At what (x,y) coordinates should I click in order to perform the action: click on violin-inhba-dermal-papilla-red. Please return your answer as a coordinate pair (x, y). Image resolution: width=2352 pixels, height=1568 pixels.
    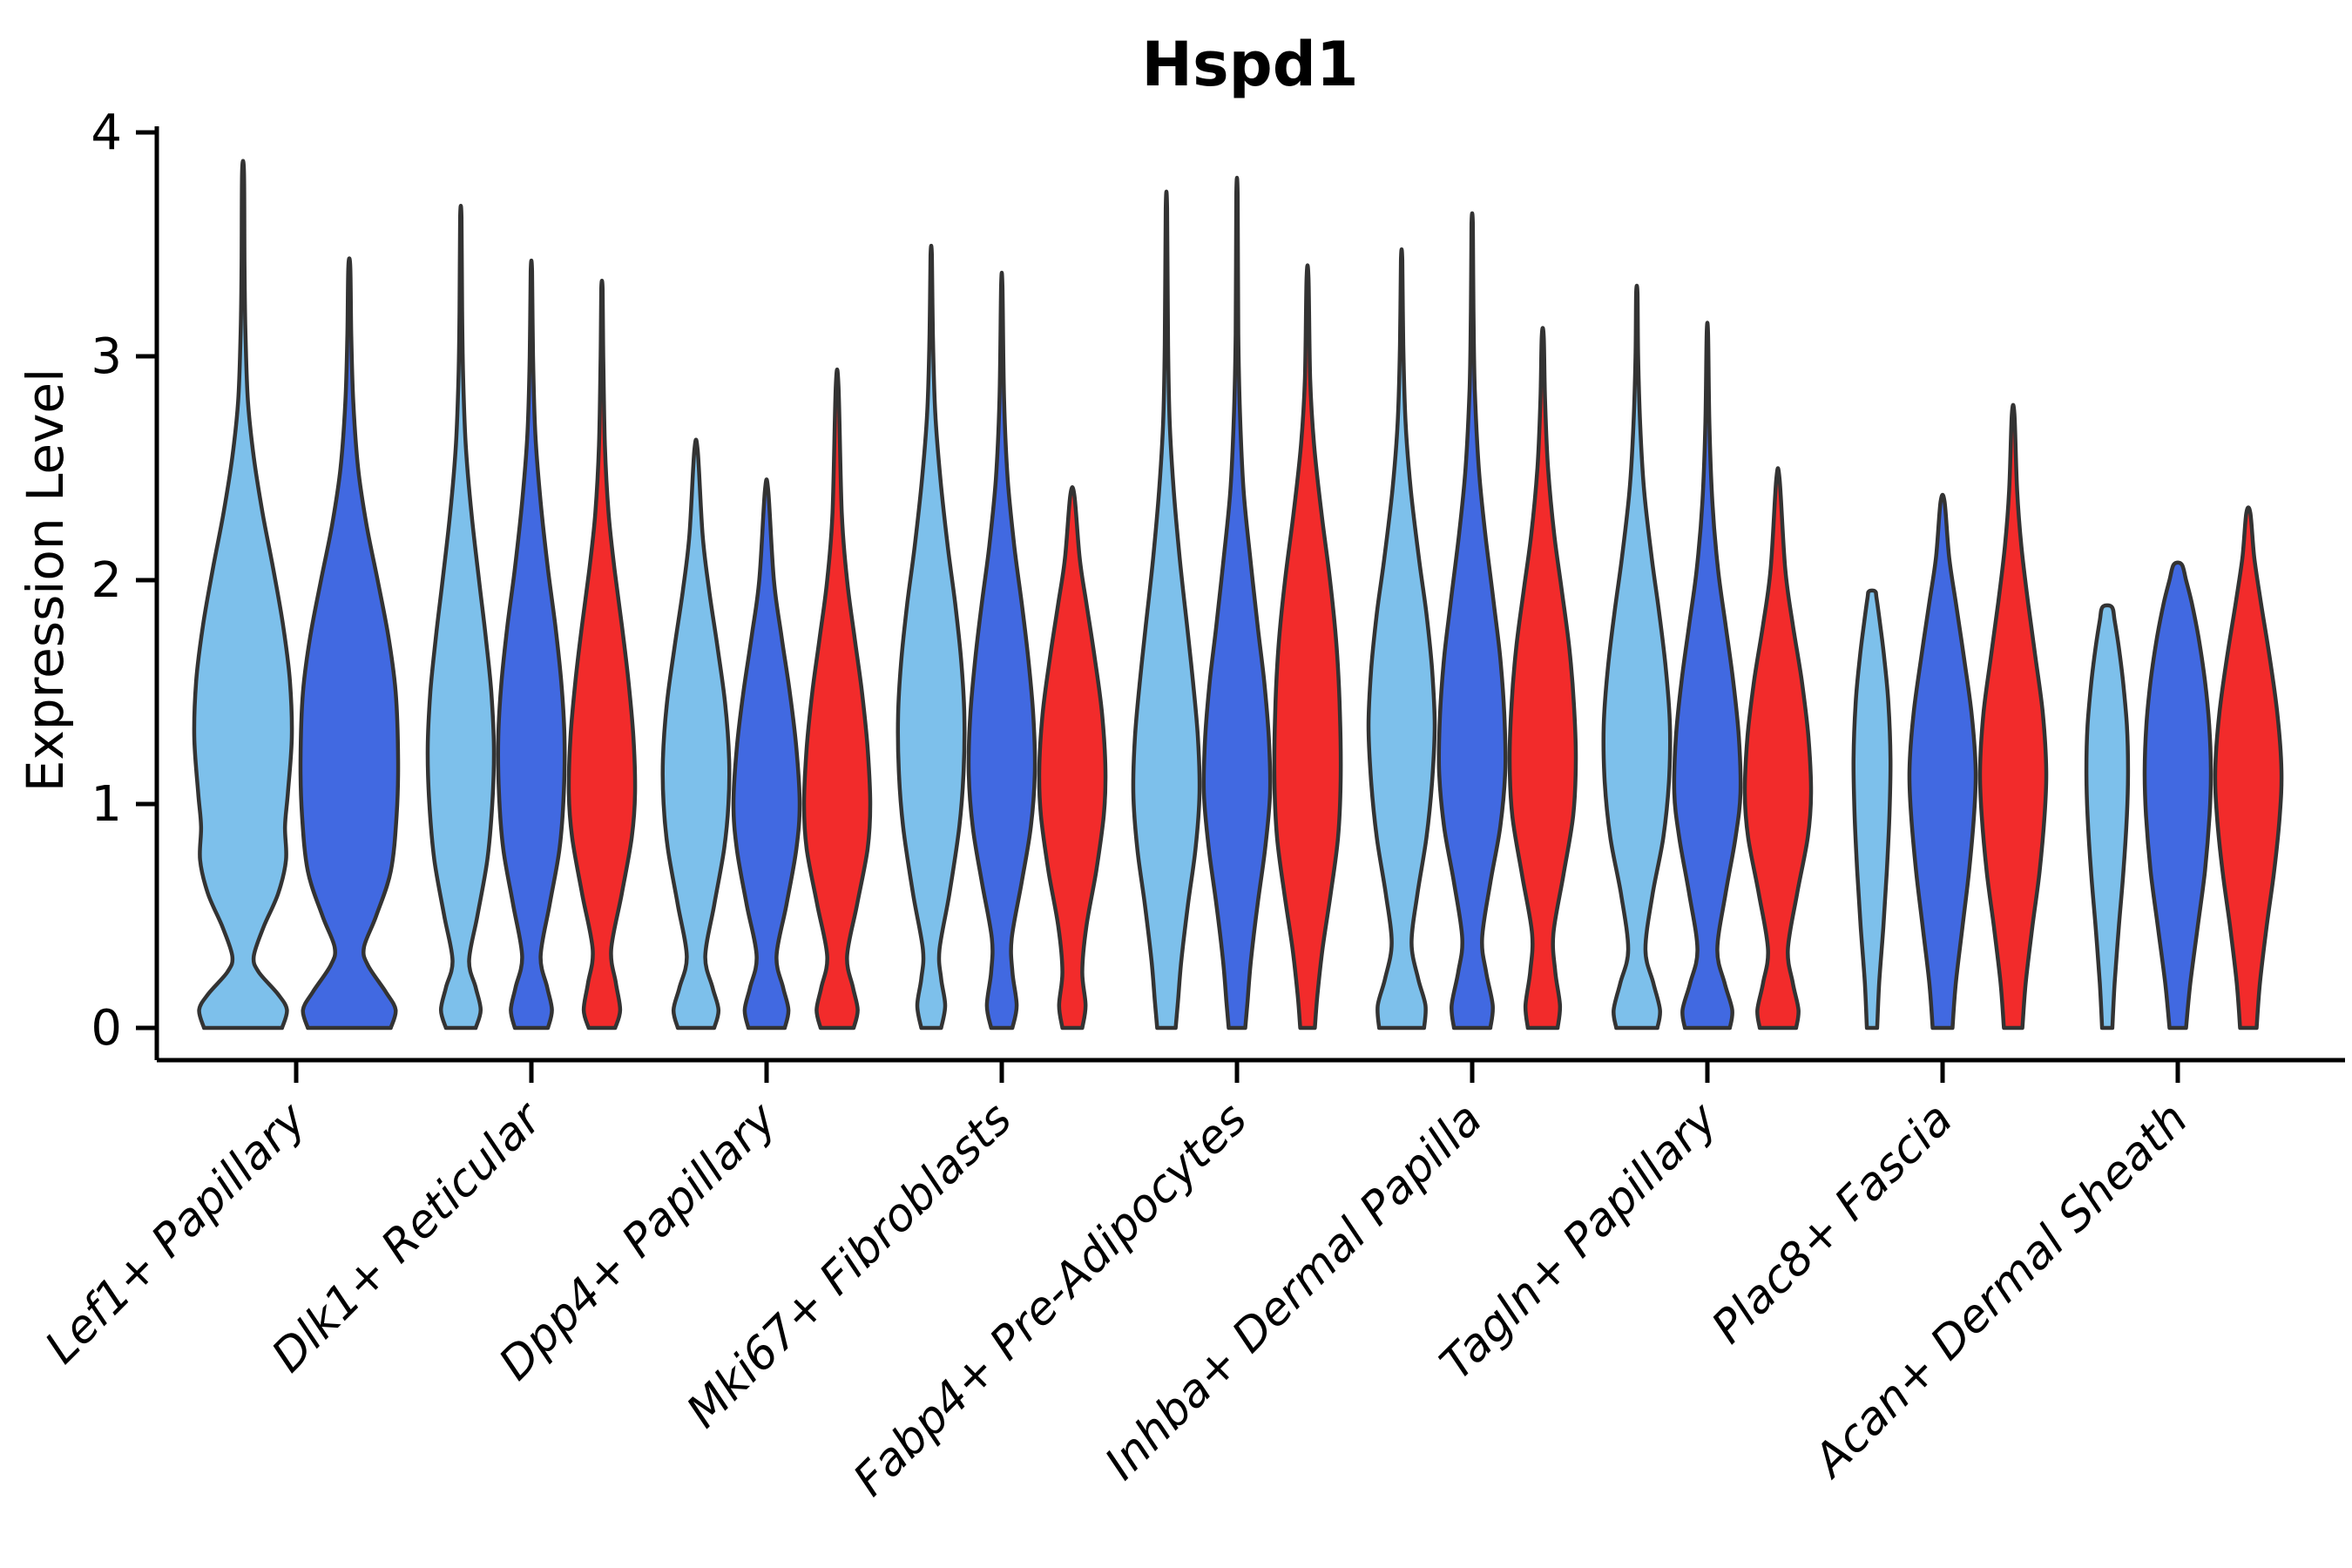
    Looking at the image, I should click on (1542, 678).